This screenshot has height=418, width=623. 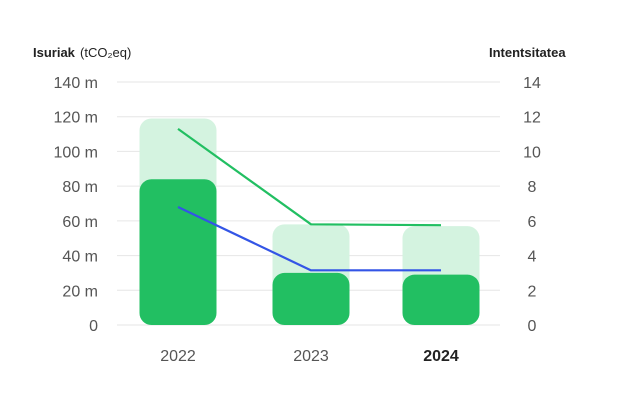 What do you see at coordinates (527, 52) in the screenshot?
I see `right-axis-title: Intentsitatea` at bounding box center [527, 52].